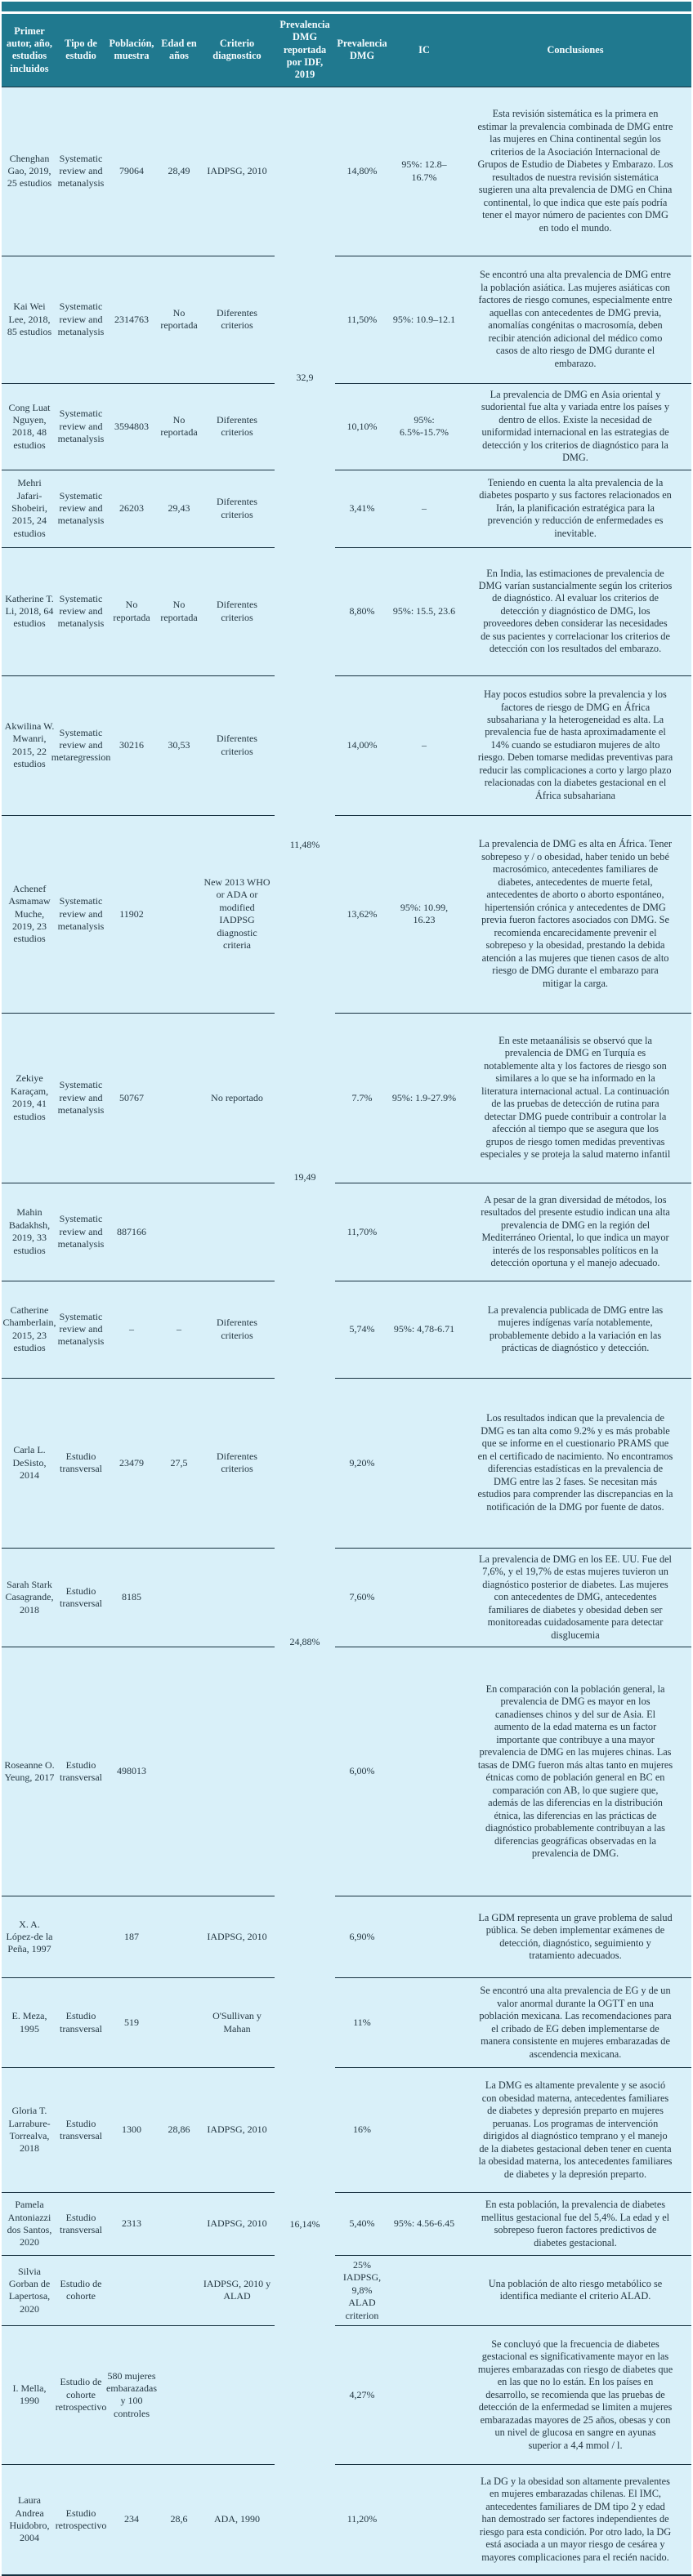 This screenshot has height=2576, width=693. I want to click on ci-cell: 95%: 15.5, 23.6, so click(424, 612).